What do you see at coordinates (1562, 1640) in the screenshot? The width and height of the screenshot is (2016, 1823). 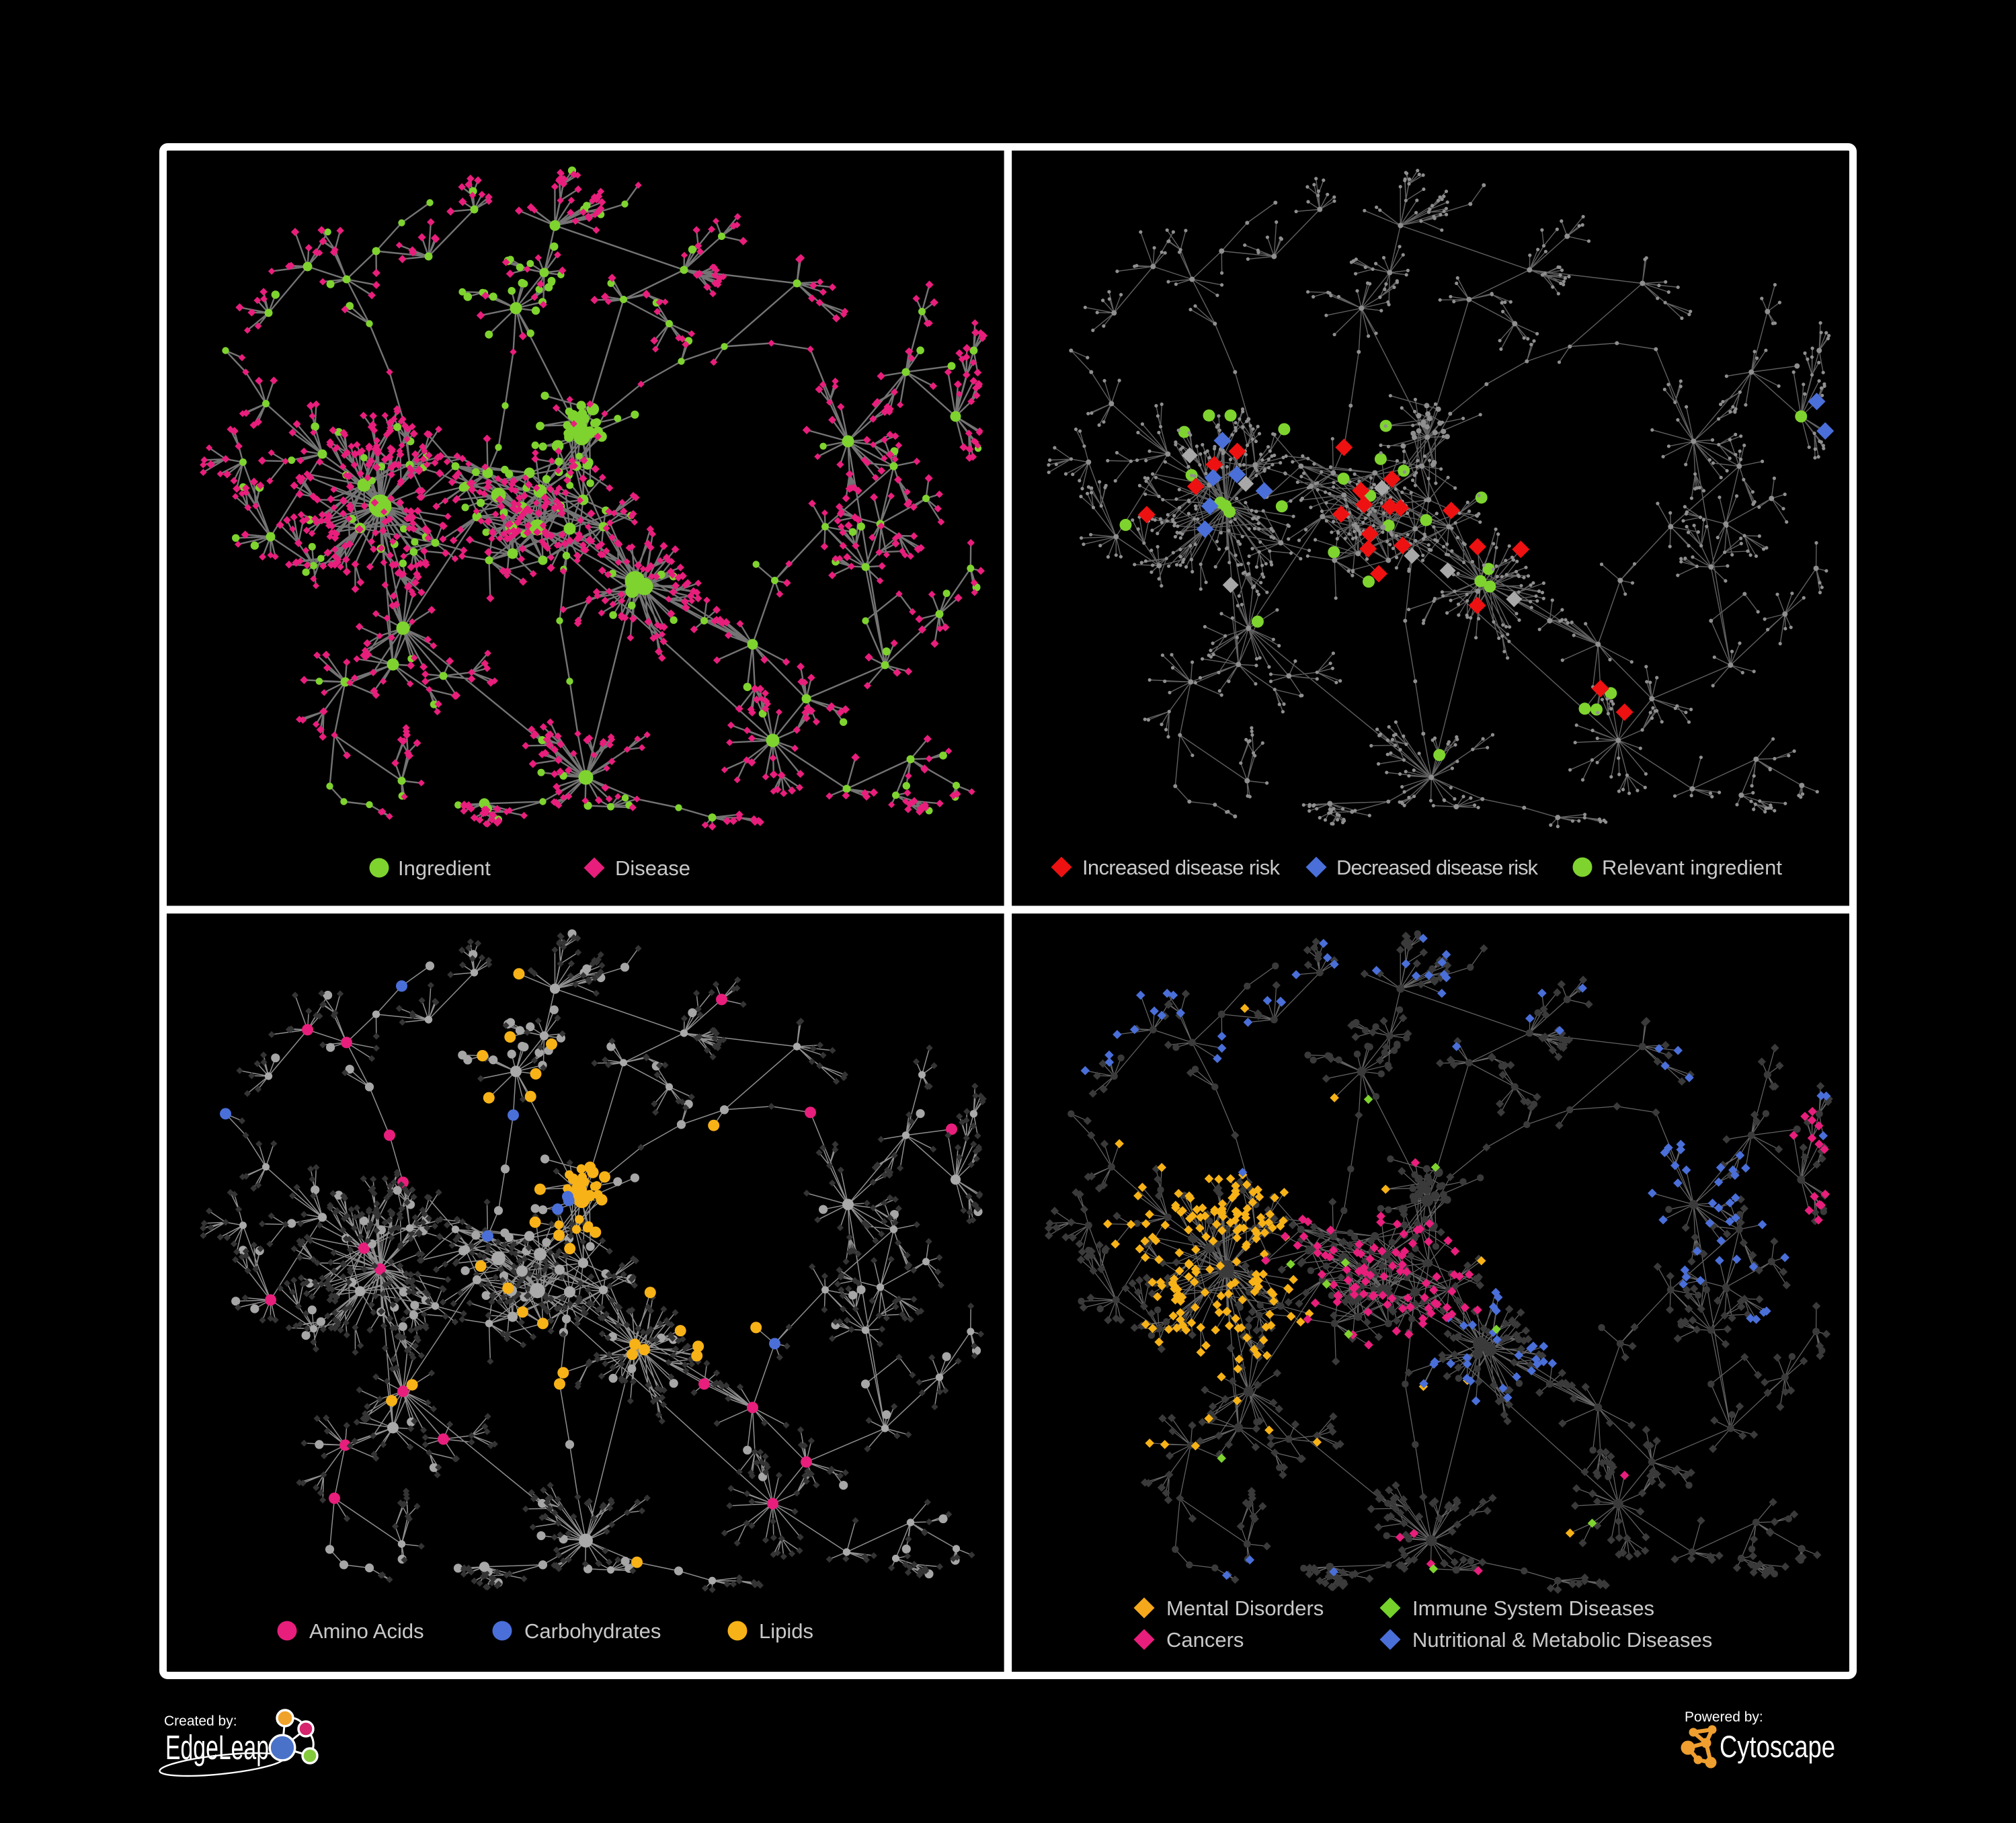 I see `svg-text:Nutritional & Metabolic Diseas: Nutritional & Metabolic Diseases` at bounding box center [1562, 1640].